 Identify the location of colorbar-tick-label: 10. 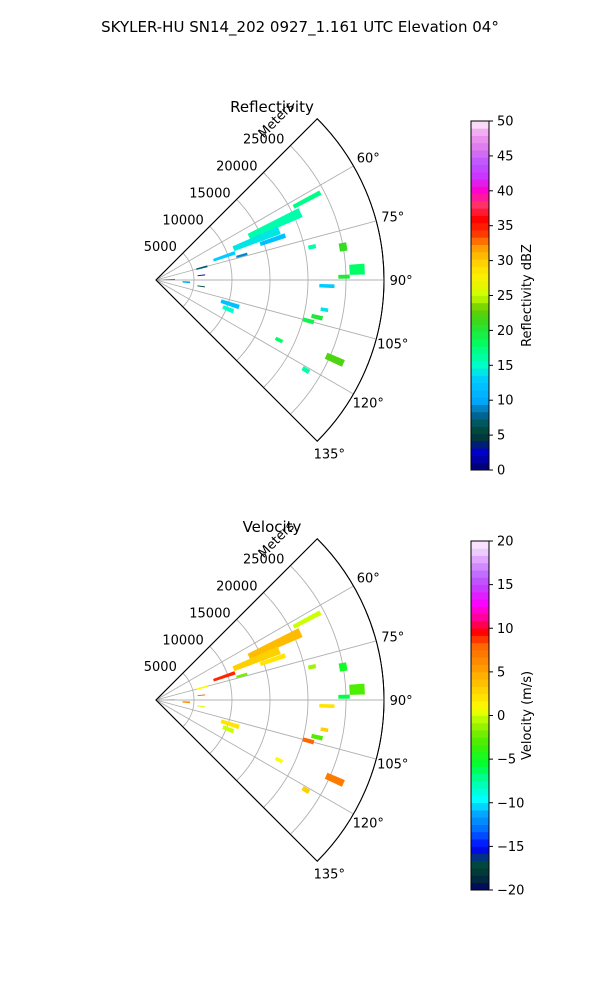
(505, 629).